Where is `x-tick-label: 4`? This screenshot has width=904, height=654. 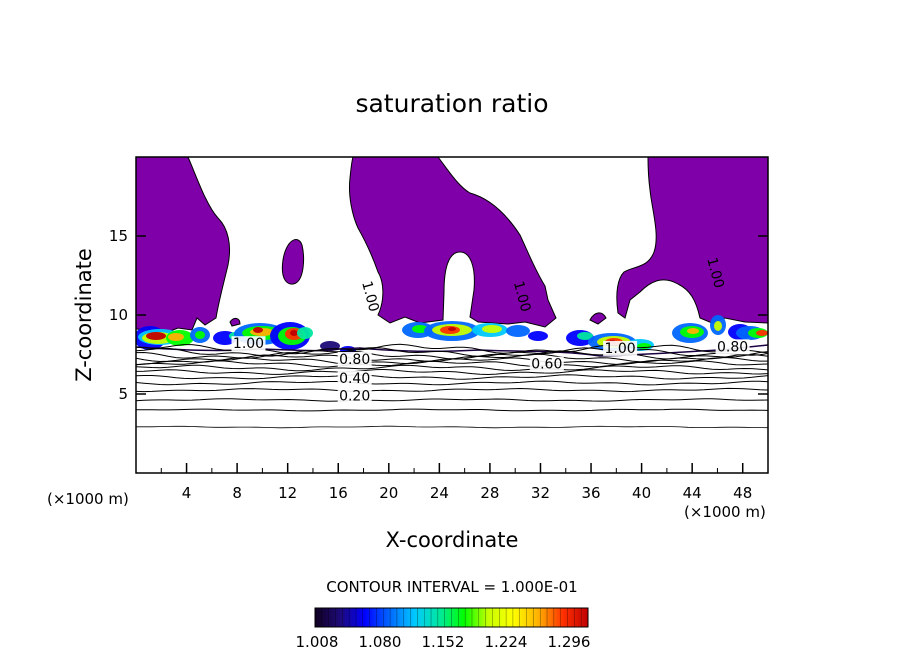
x-tick-label: 4 is located at coordinates (187, 493).